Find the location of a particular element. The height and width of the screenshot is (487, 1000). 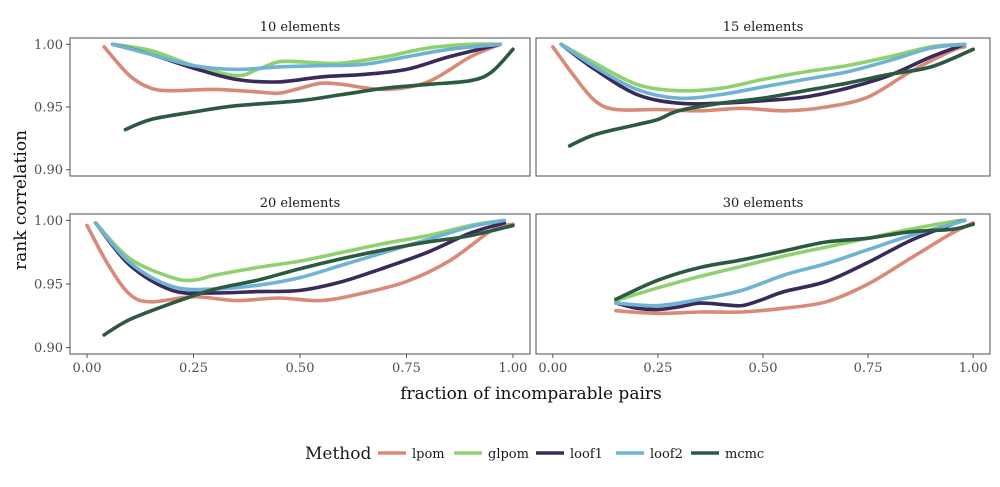

legend-label-glpom: glpom is located at coordinates (508, 454).